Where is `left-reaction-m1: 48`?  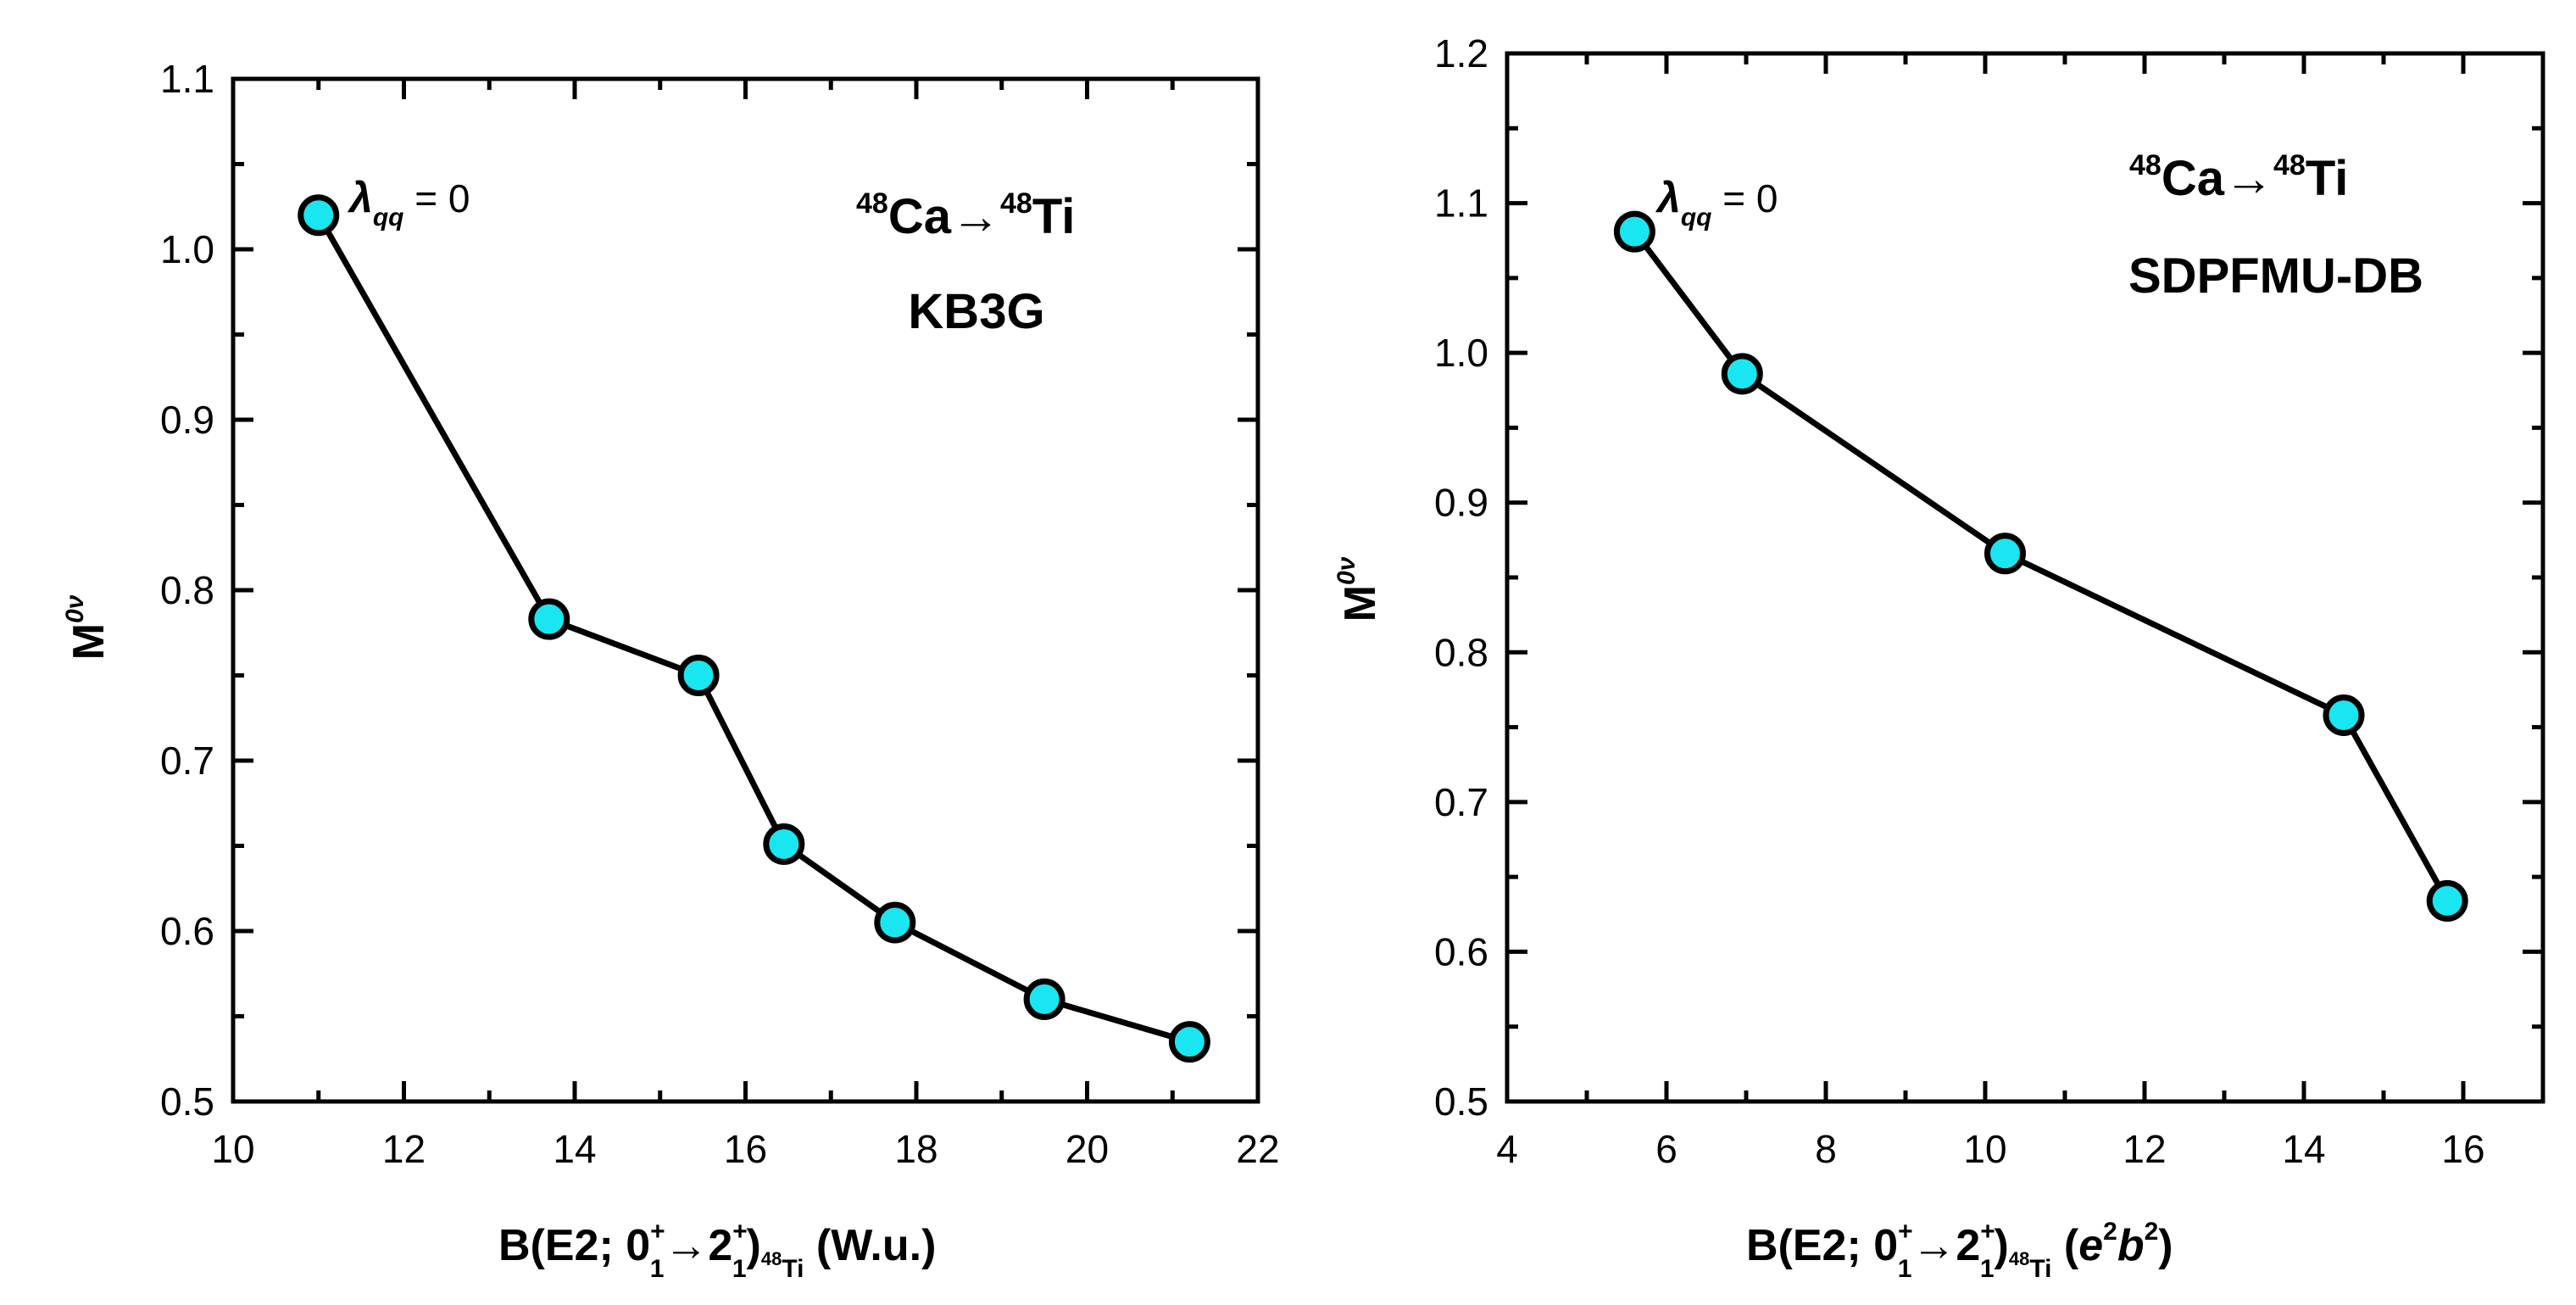
left-reaction-m1: 48 is located at coordinates (872, 203).